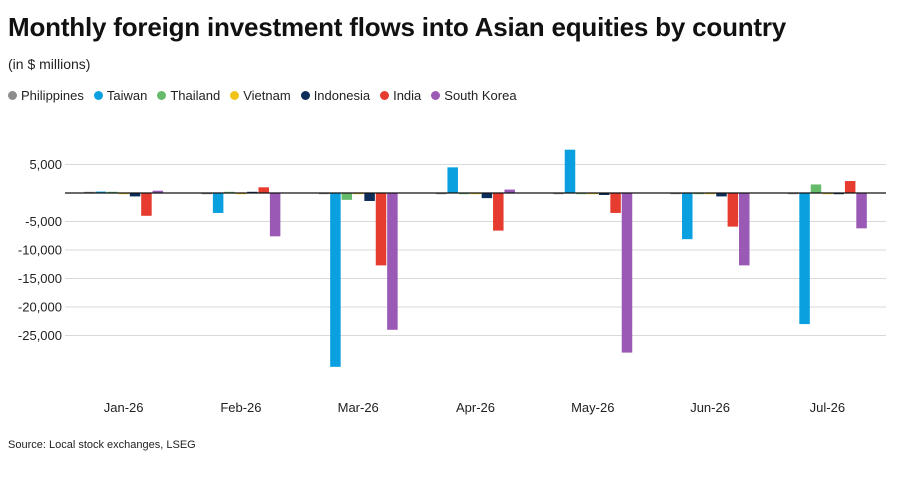 The image size is (908, 483). I want to click on legend-label: Philippines, so click(52, 95).